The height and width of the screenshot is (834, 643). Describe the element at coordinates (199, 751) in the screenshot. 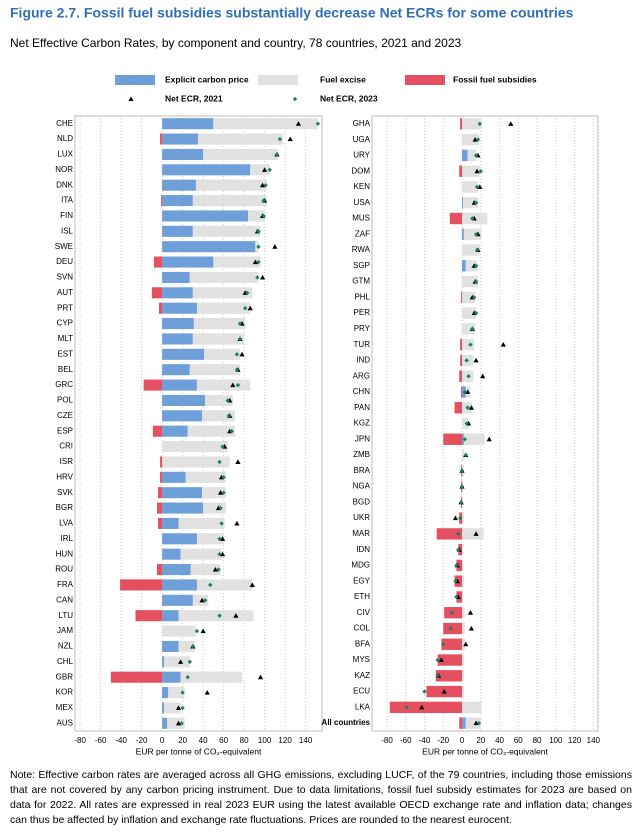

I see `x-axis-label: EUR per tonne of CO₂-equivalent` at that location.